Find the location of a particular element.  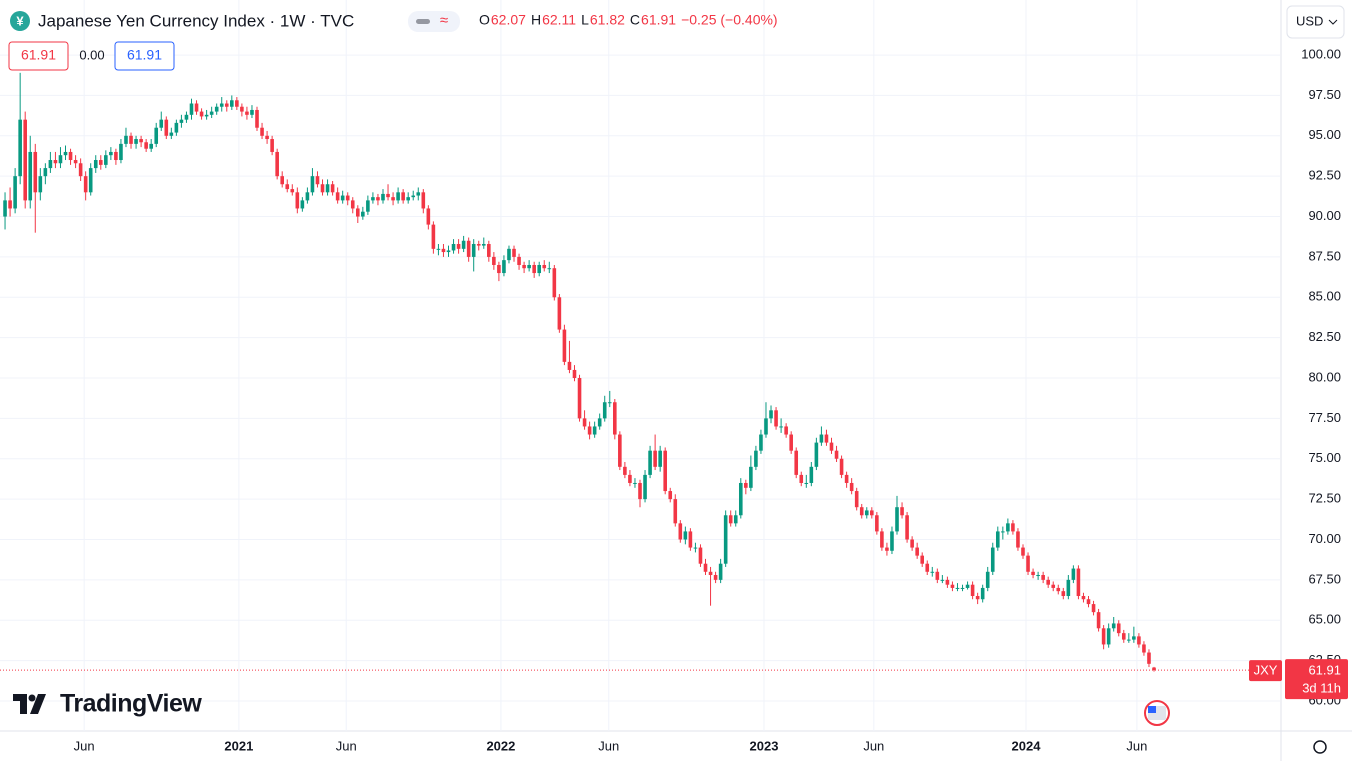

y-tick-label: 100.00 is located at coordinates (1321, 54).